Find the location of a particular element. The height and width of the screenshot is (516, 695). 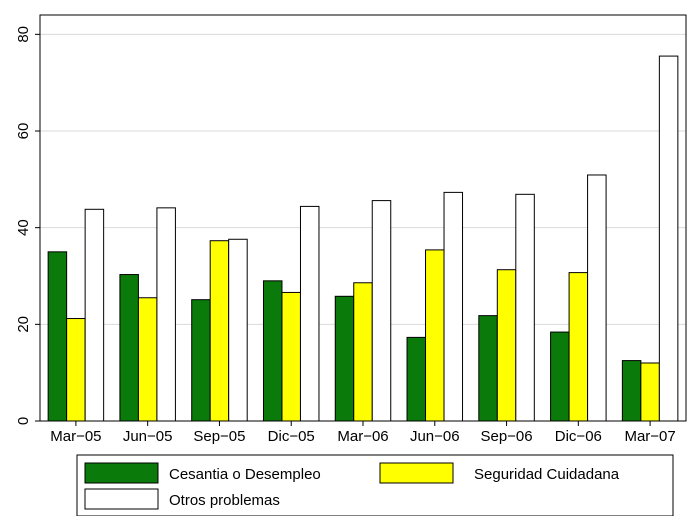

y-axis-ticks: 0 20 40 60 80 is located at coordinates (27, 225).